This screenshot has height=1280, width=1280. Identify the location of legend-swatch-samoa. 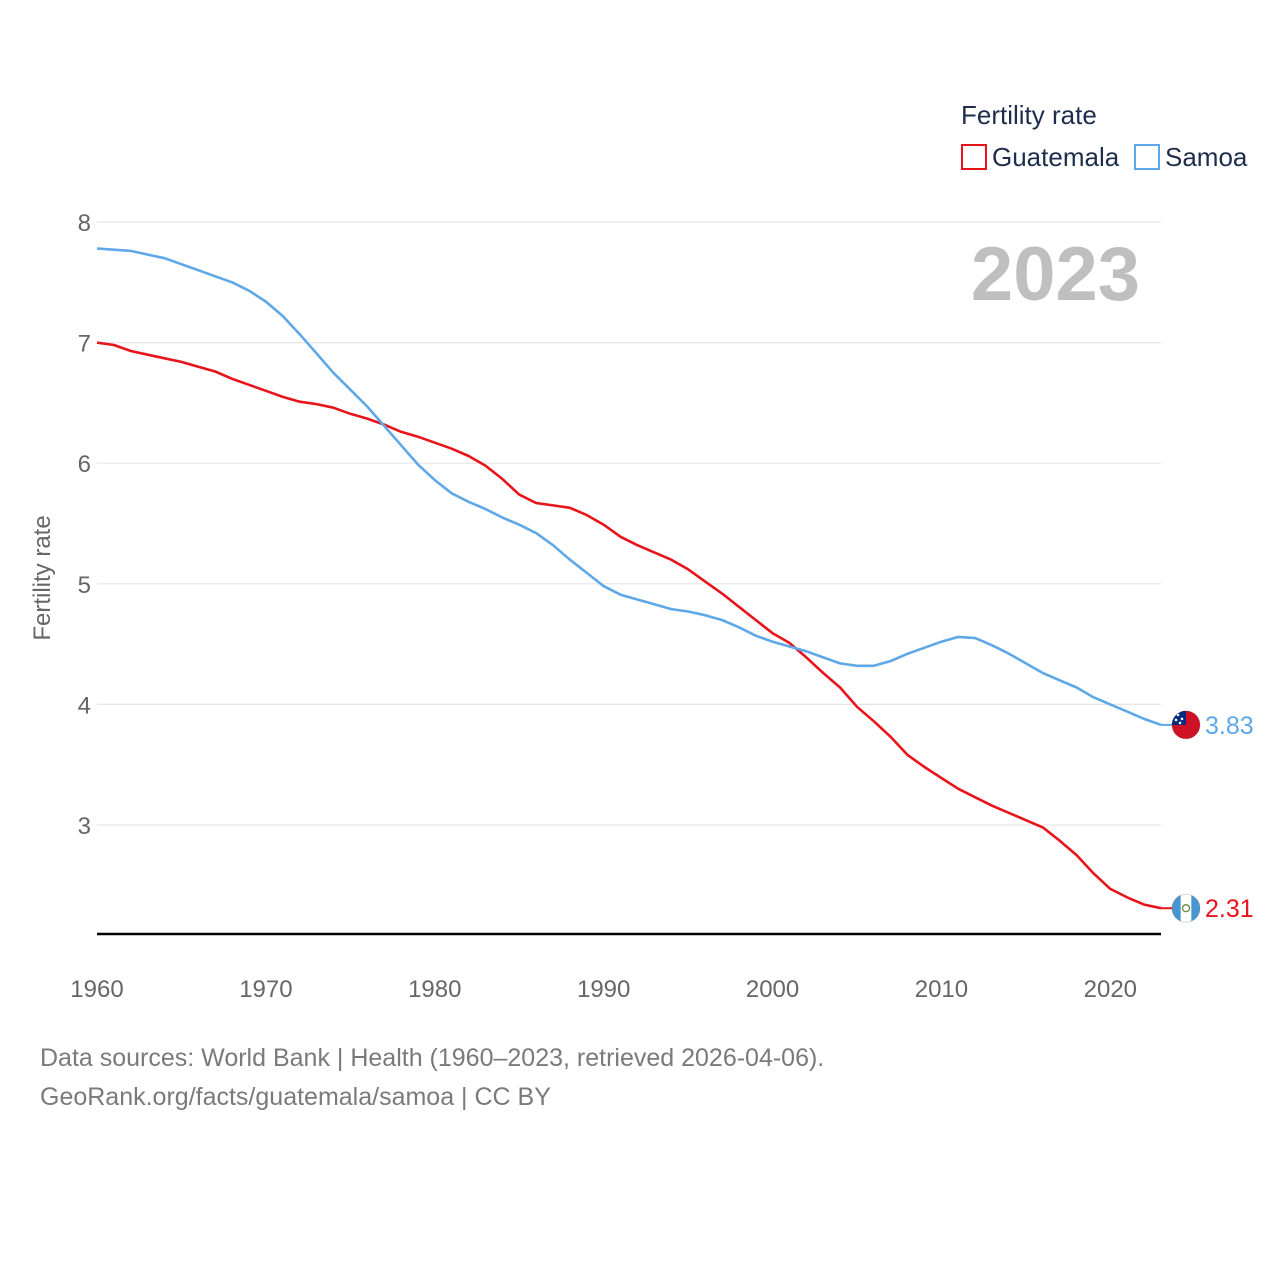
(1147, 157).